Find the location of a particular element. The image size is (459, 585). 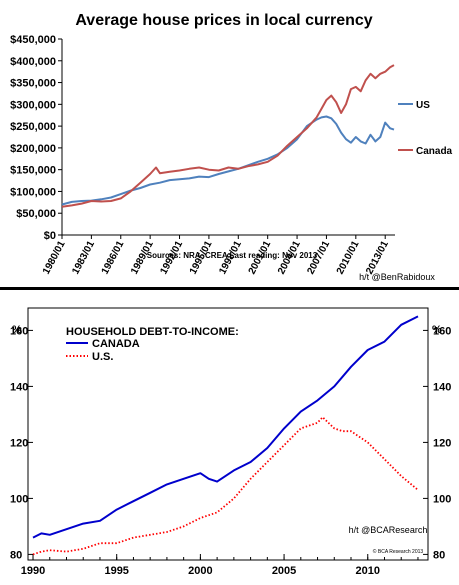

chart2-x-tick-label: 2000 is located at coordinates (200, 571).